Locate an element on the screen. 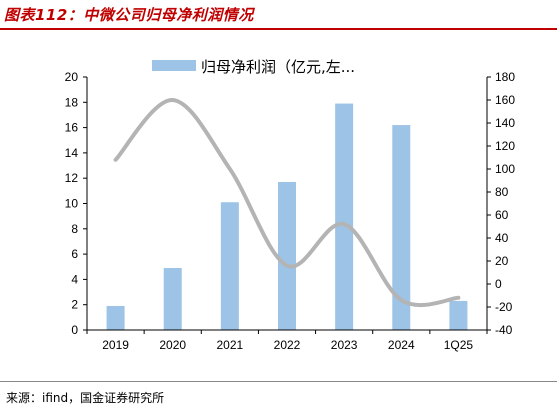  right-tick-label: 100 is located at coordinates (505, 169).